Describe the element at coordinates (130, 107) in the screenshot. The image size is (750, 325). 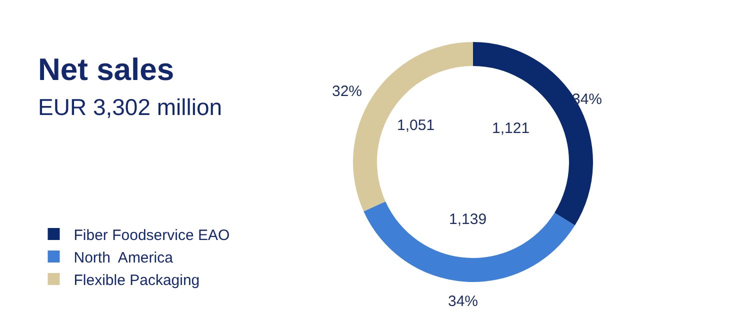
I see `text: EUR 3,302 million` at that location.